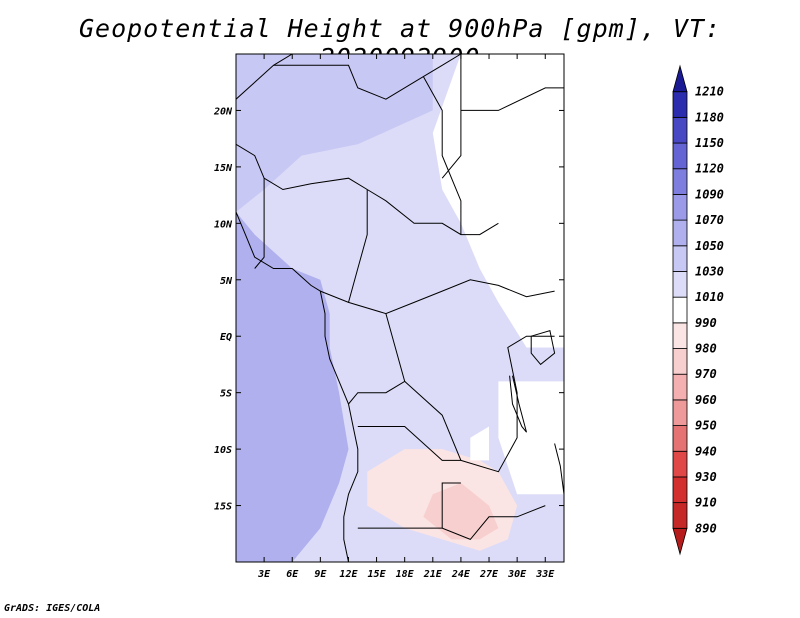 Image resolution: width=800 pixels, height=618 pixels. Describe the element at coordinates (292, 574) in the screenshot. I see `x-tick-label: 6E` at that location.